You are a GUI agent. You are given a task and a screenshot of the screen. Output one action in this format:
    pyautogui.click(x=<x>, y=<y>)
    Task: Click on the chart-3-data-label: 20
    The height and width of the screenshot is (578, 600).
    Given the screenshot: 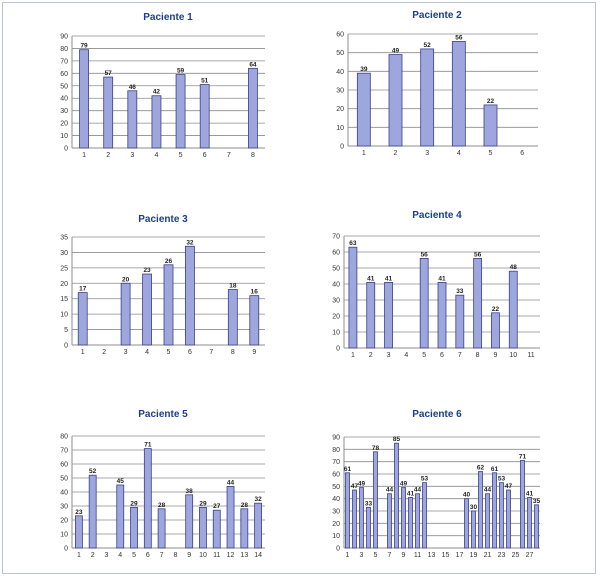 What is the action you would take?
    pyautogui.click(x=126, y=279)
    